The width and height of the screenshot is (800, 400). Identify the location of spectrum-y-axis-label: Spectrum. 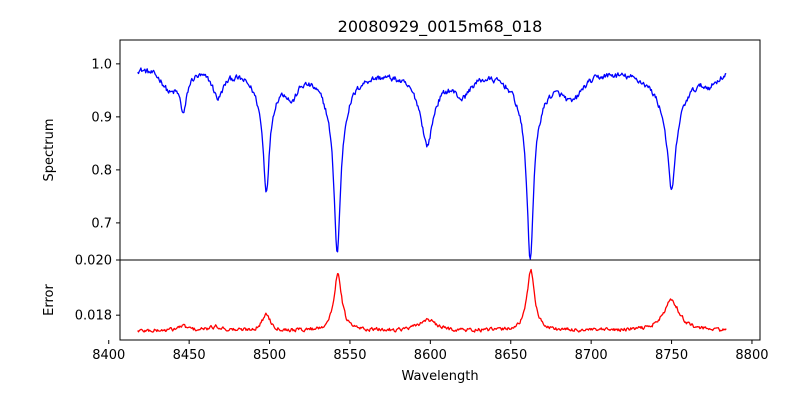
(49, 150).